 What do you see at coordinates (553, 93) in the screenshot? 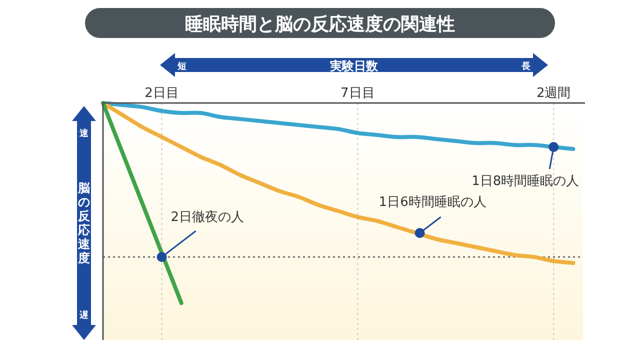
I see `x-tick-label: 2週間` at bounding box center [553, 93].